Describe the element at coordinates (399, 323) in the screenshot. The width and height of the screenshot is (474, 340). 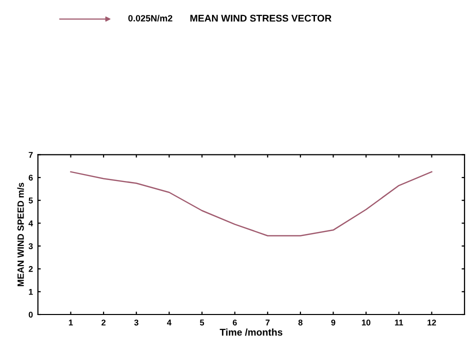
I see `x-tick-label: 11` at that location.